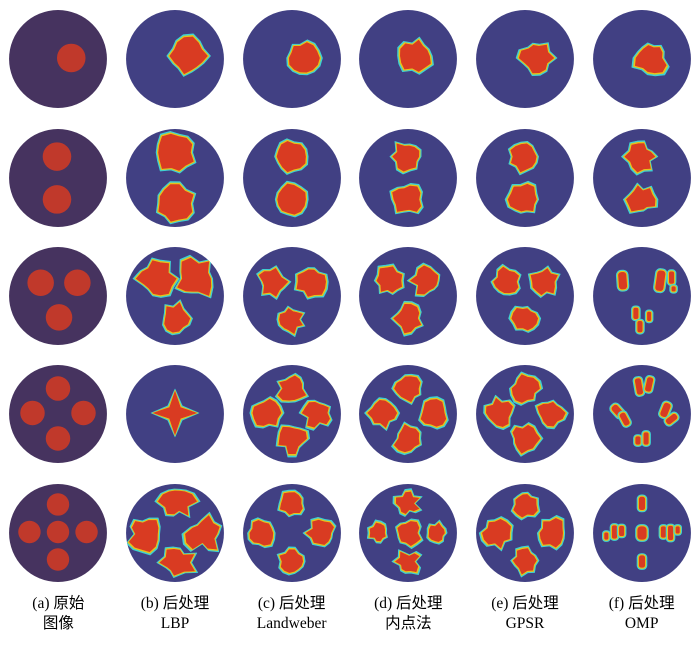  Describe the element at coordinates (291, 177) in the screenshot. I see `panel-c-row2` at that location.